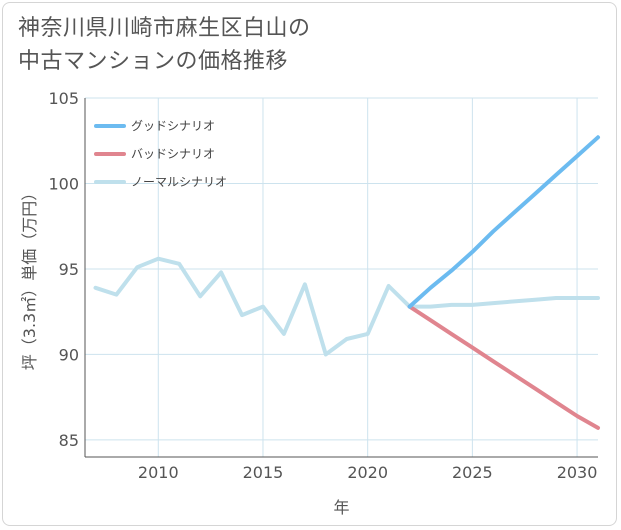 This screenshot has width=621, height=530. I want to click on y-tick-label: 95, so click(69, 269).